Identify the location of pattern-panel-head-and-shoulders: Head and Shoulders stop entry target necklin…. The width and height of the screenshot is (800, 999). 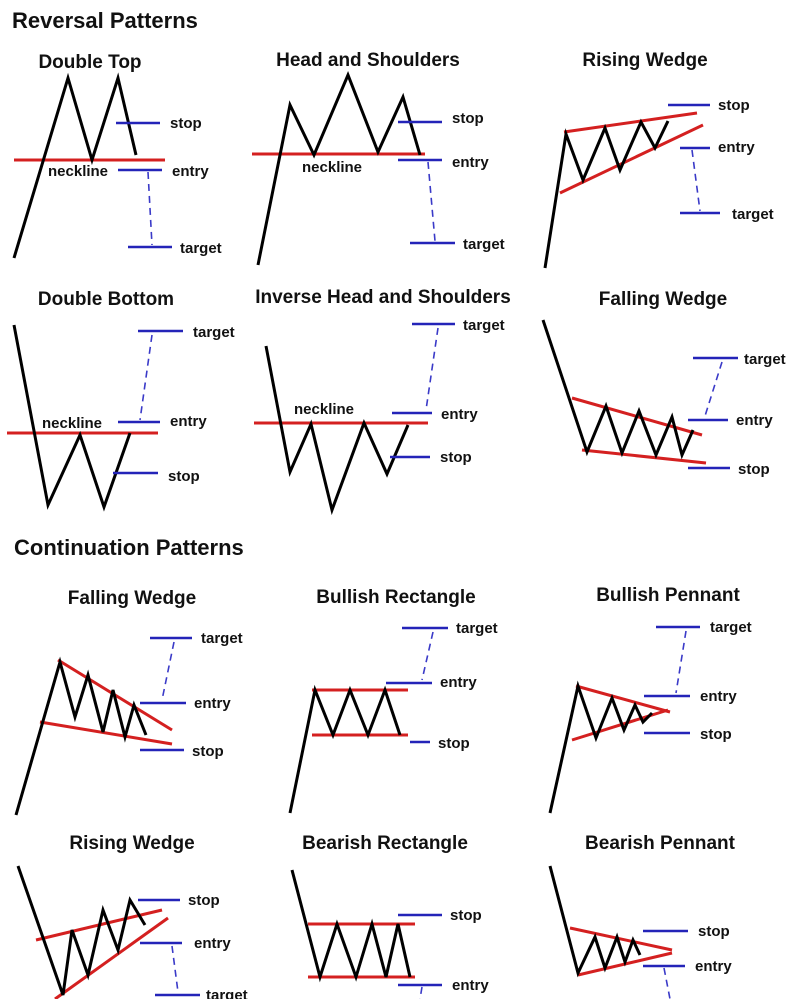
(378, 158).